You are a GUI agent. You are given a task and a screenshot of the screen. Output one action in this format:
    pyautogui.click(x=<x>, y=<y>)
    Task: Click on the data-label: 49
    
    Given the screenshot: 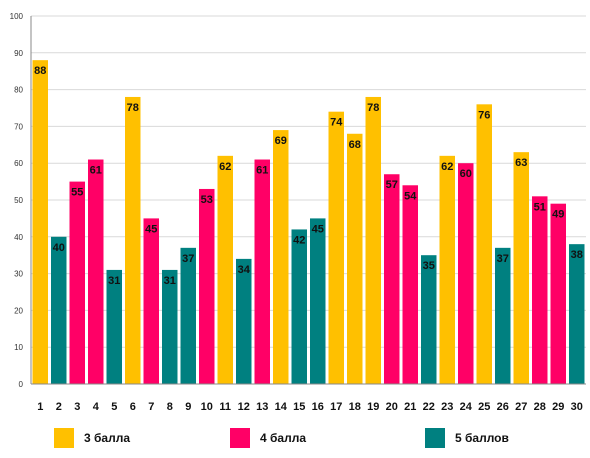 What is the action you would take?
    pyautogui.click(x=558, y=215)
    